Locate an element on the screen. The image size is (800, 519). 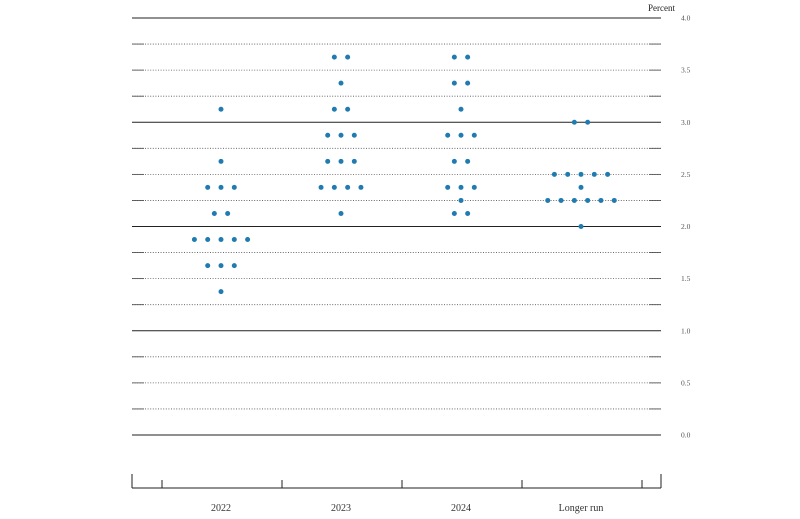
y-tick-label: 2.0 is located at coordinates (686, 226).